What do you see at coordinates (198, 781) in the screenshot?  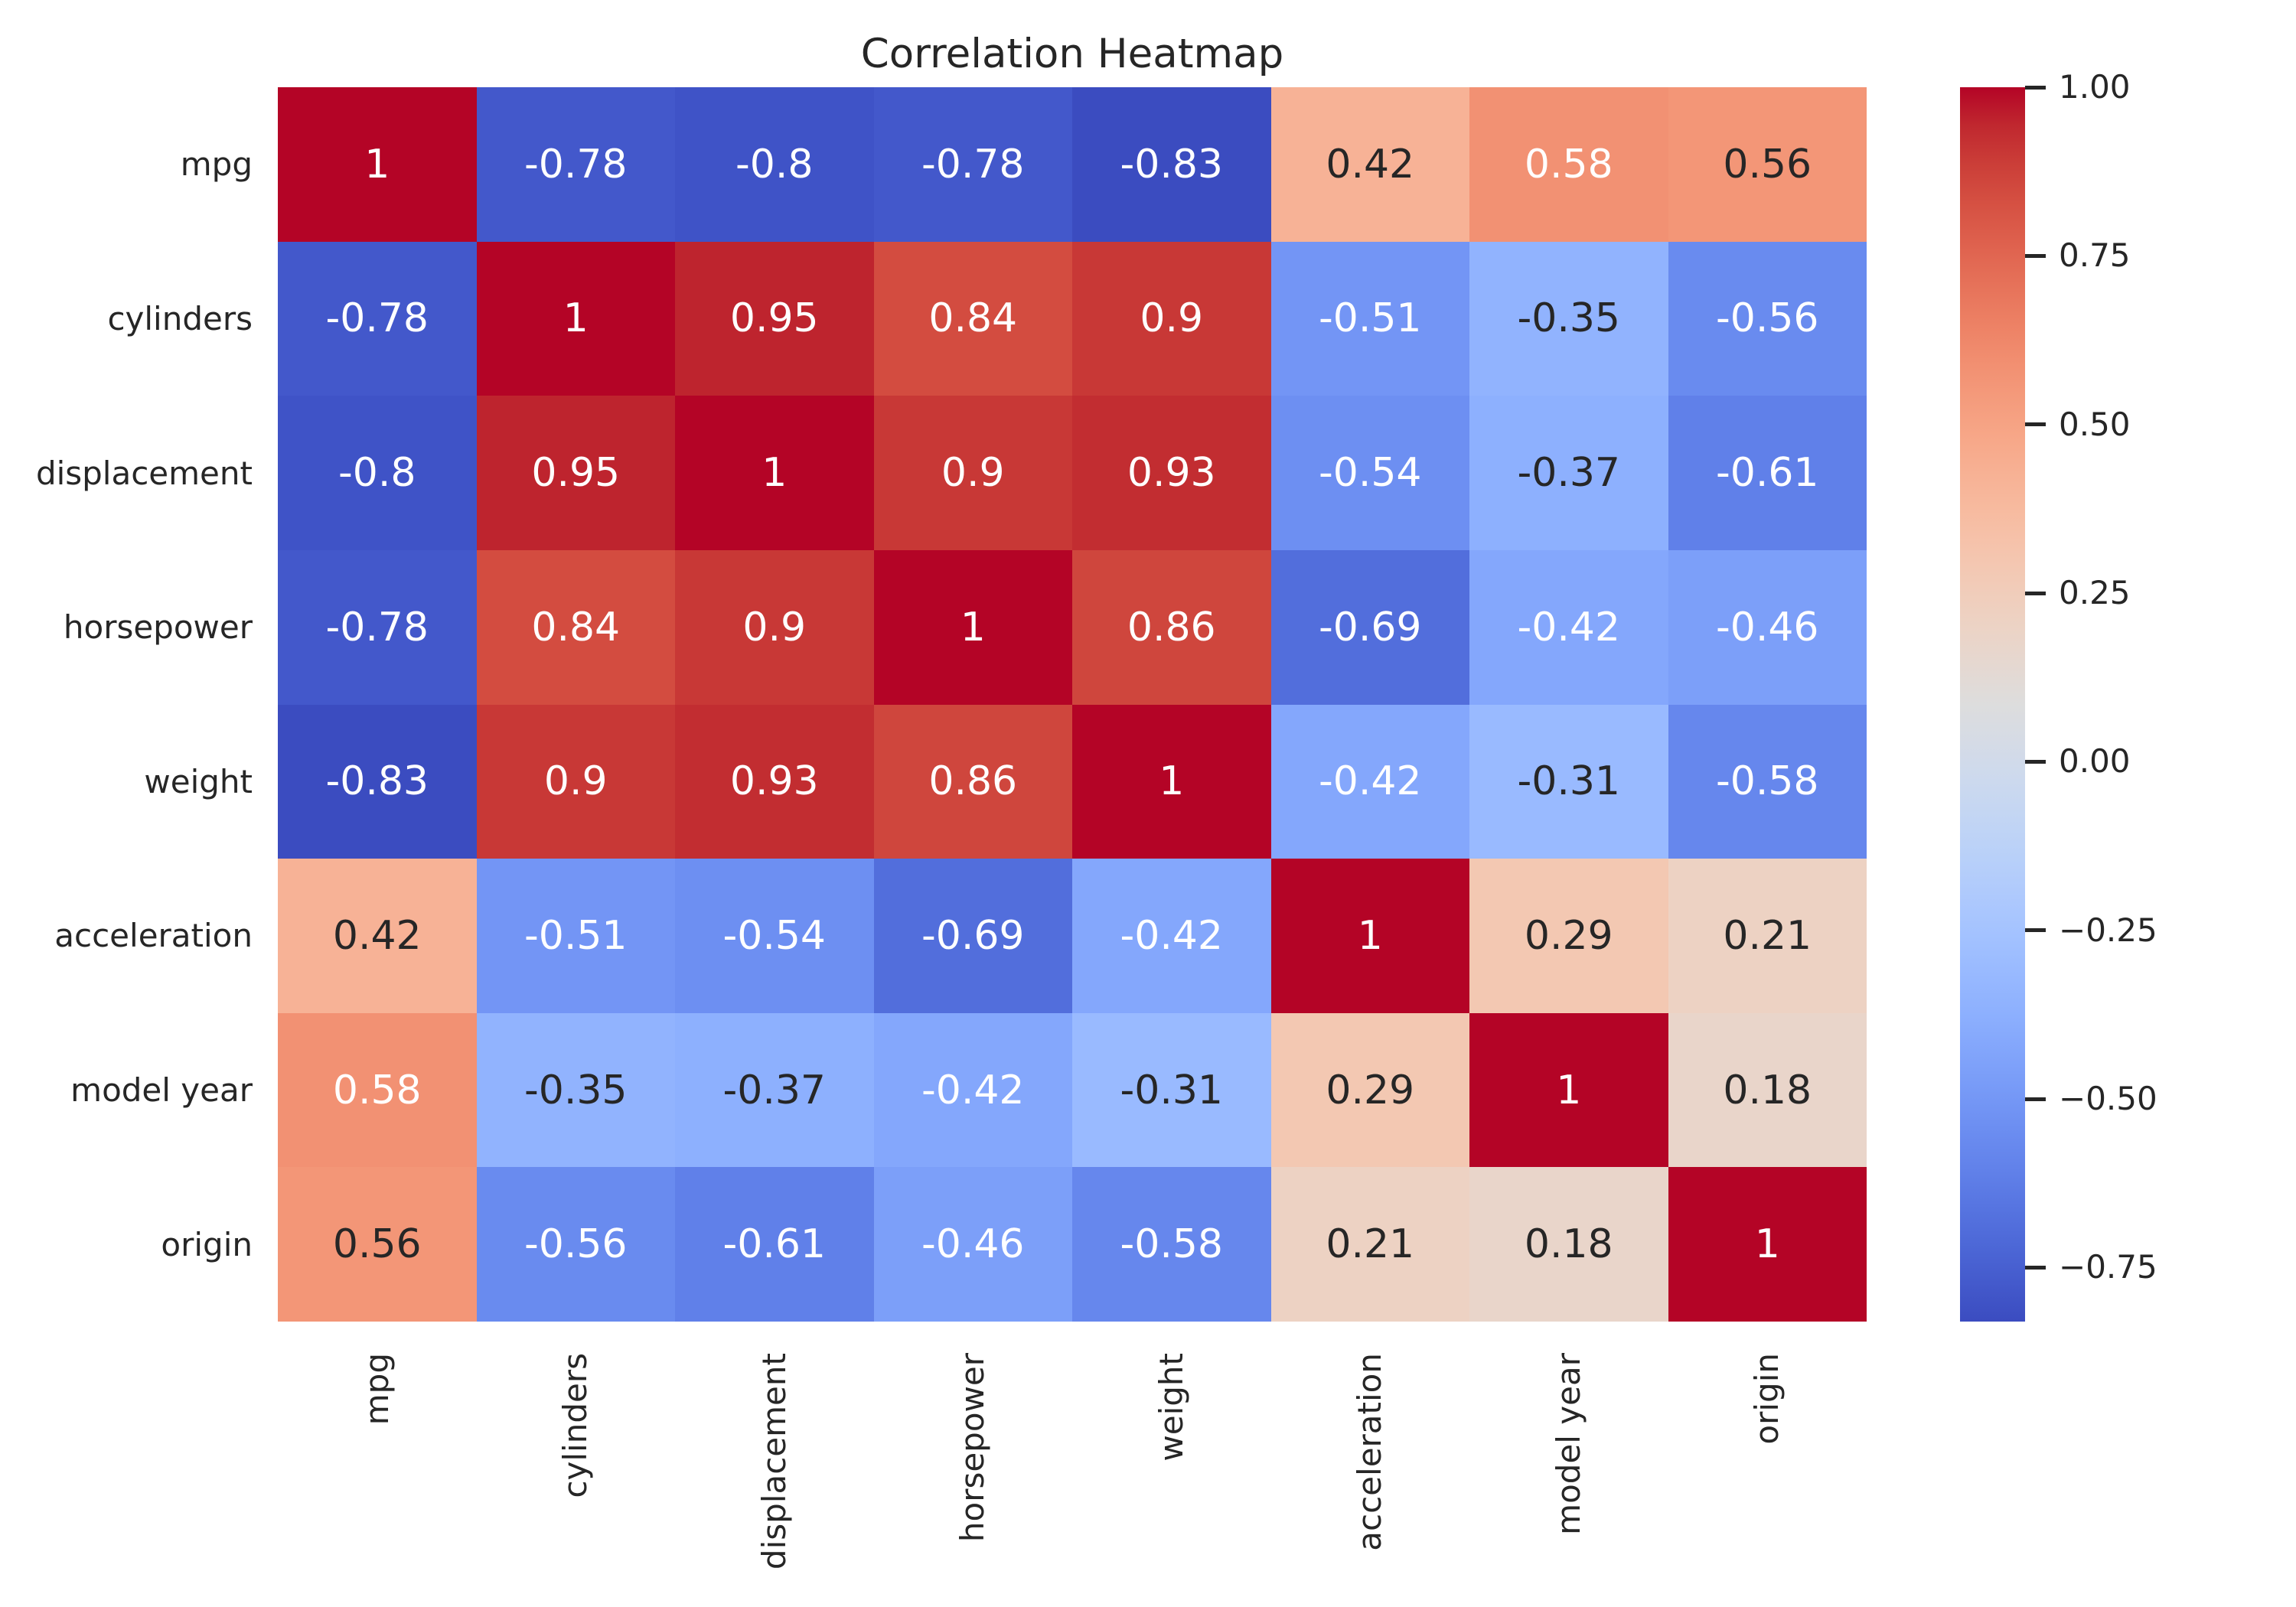 I see `y-tick-label-weight: weight` at bounding box center [198, 781].